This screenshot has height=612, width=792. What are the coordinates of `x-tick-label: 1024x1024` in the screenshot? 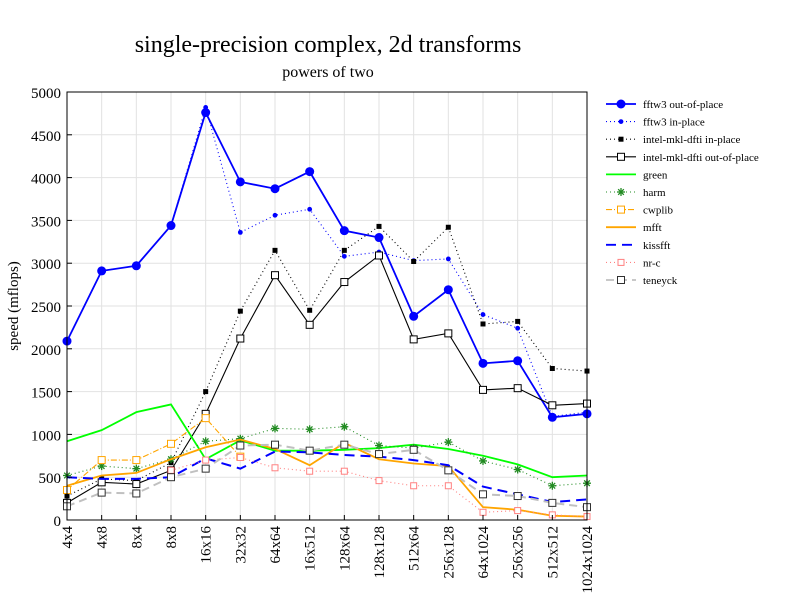 It's located at (588, 560).